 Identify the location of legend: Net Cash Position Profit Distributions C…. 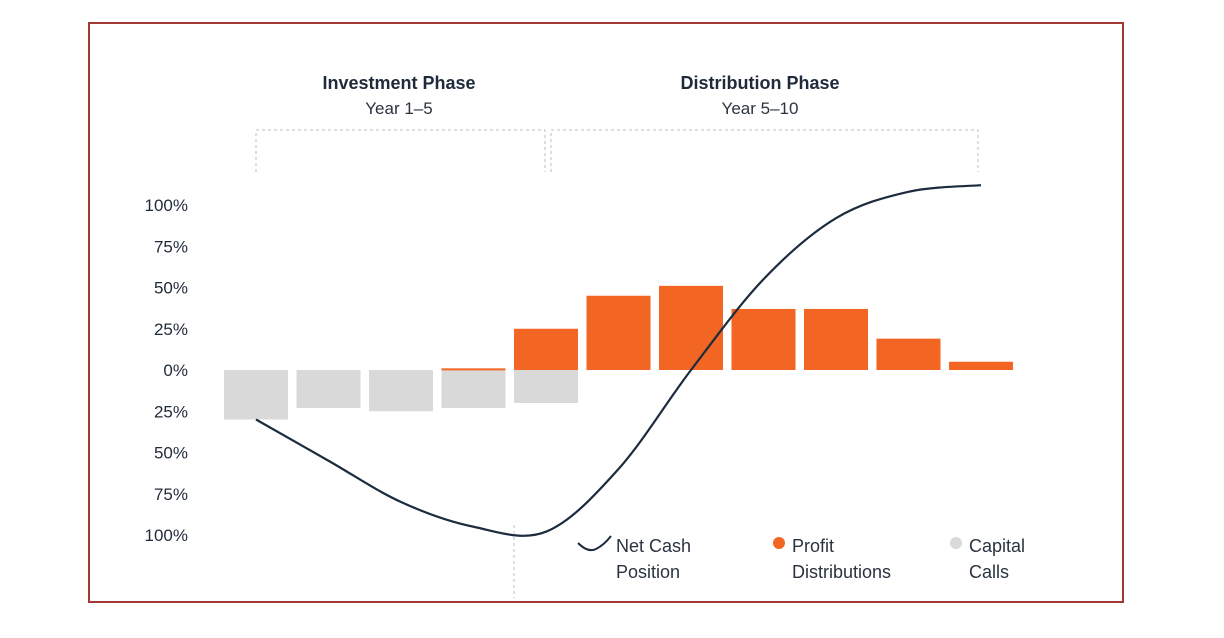
(801, 558).